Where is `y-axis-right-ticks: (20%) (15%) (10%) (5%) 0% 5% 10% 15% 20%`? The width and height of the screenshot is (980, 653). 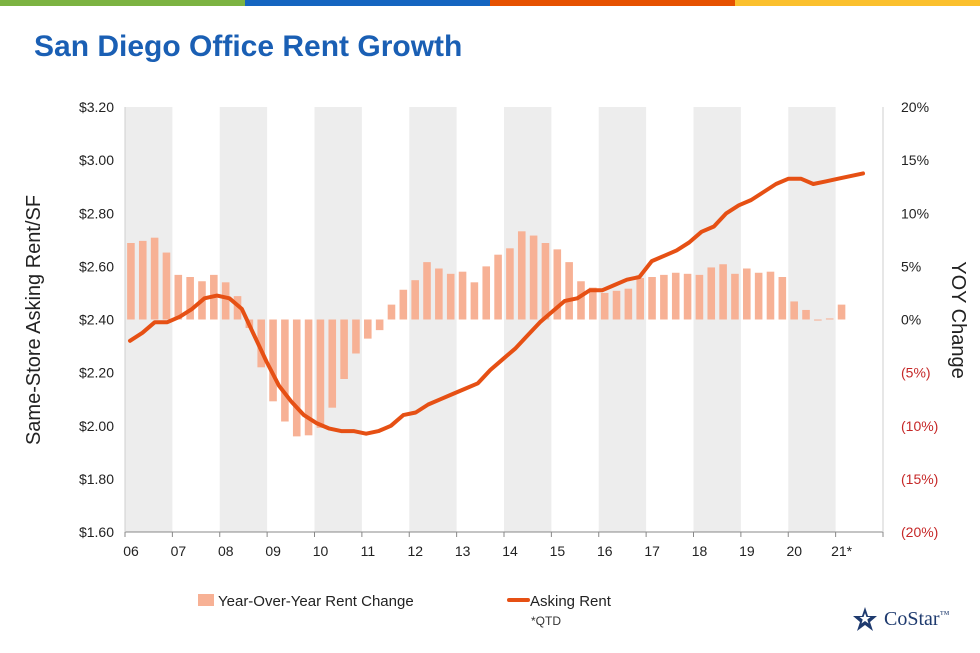 y-axis-right-ticks: (20%) (15%) (10%) (5%) 0% 5% 10% 15% 20% is located at coordinates (919, 319).